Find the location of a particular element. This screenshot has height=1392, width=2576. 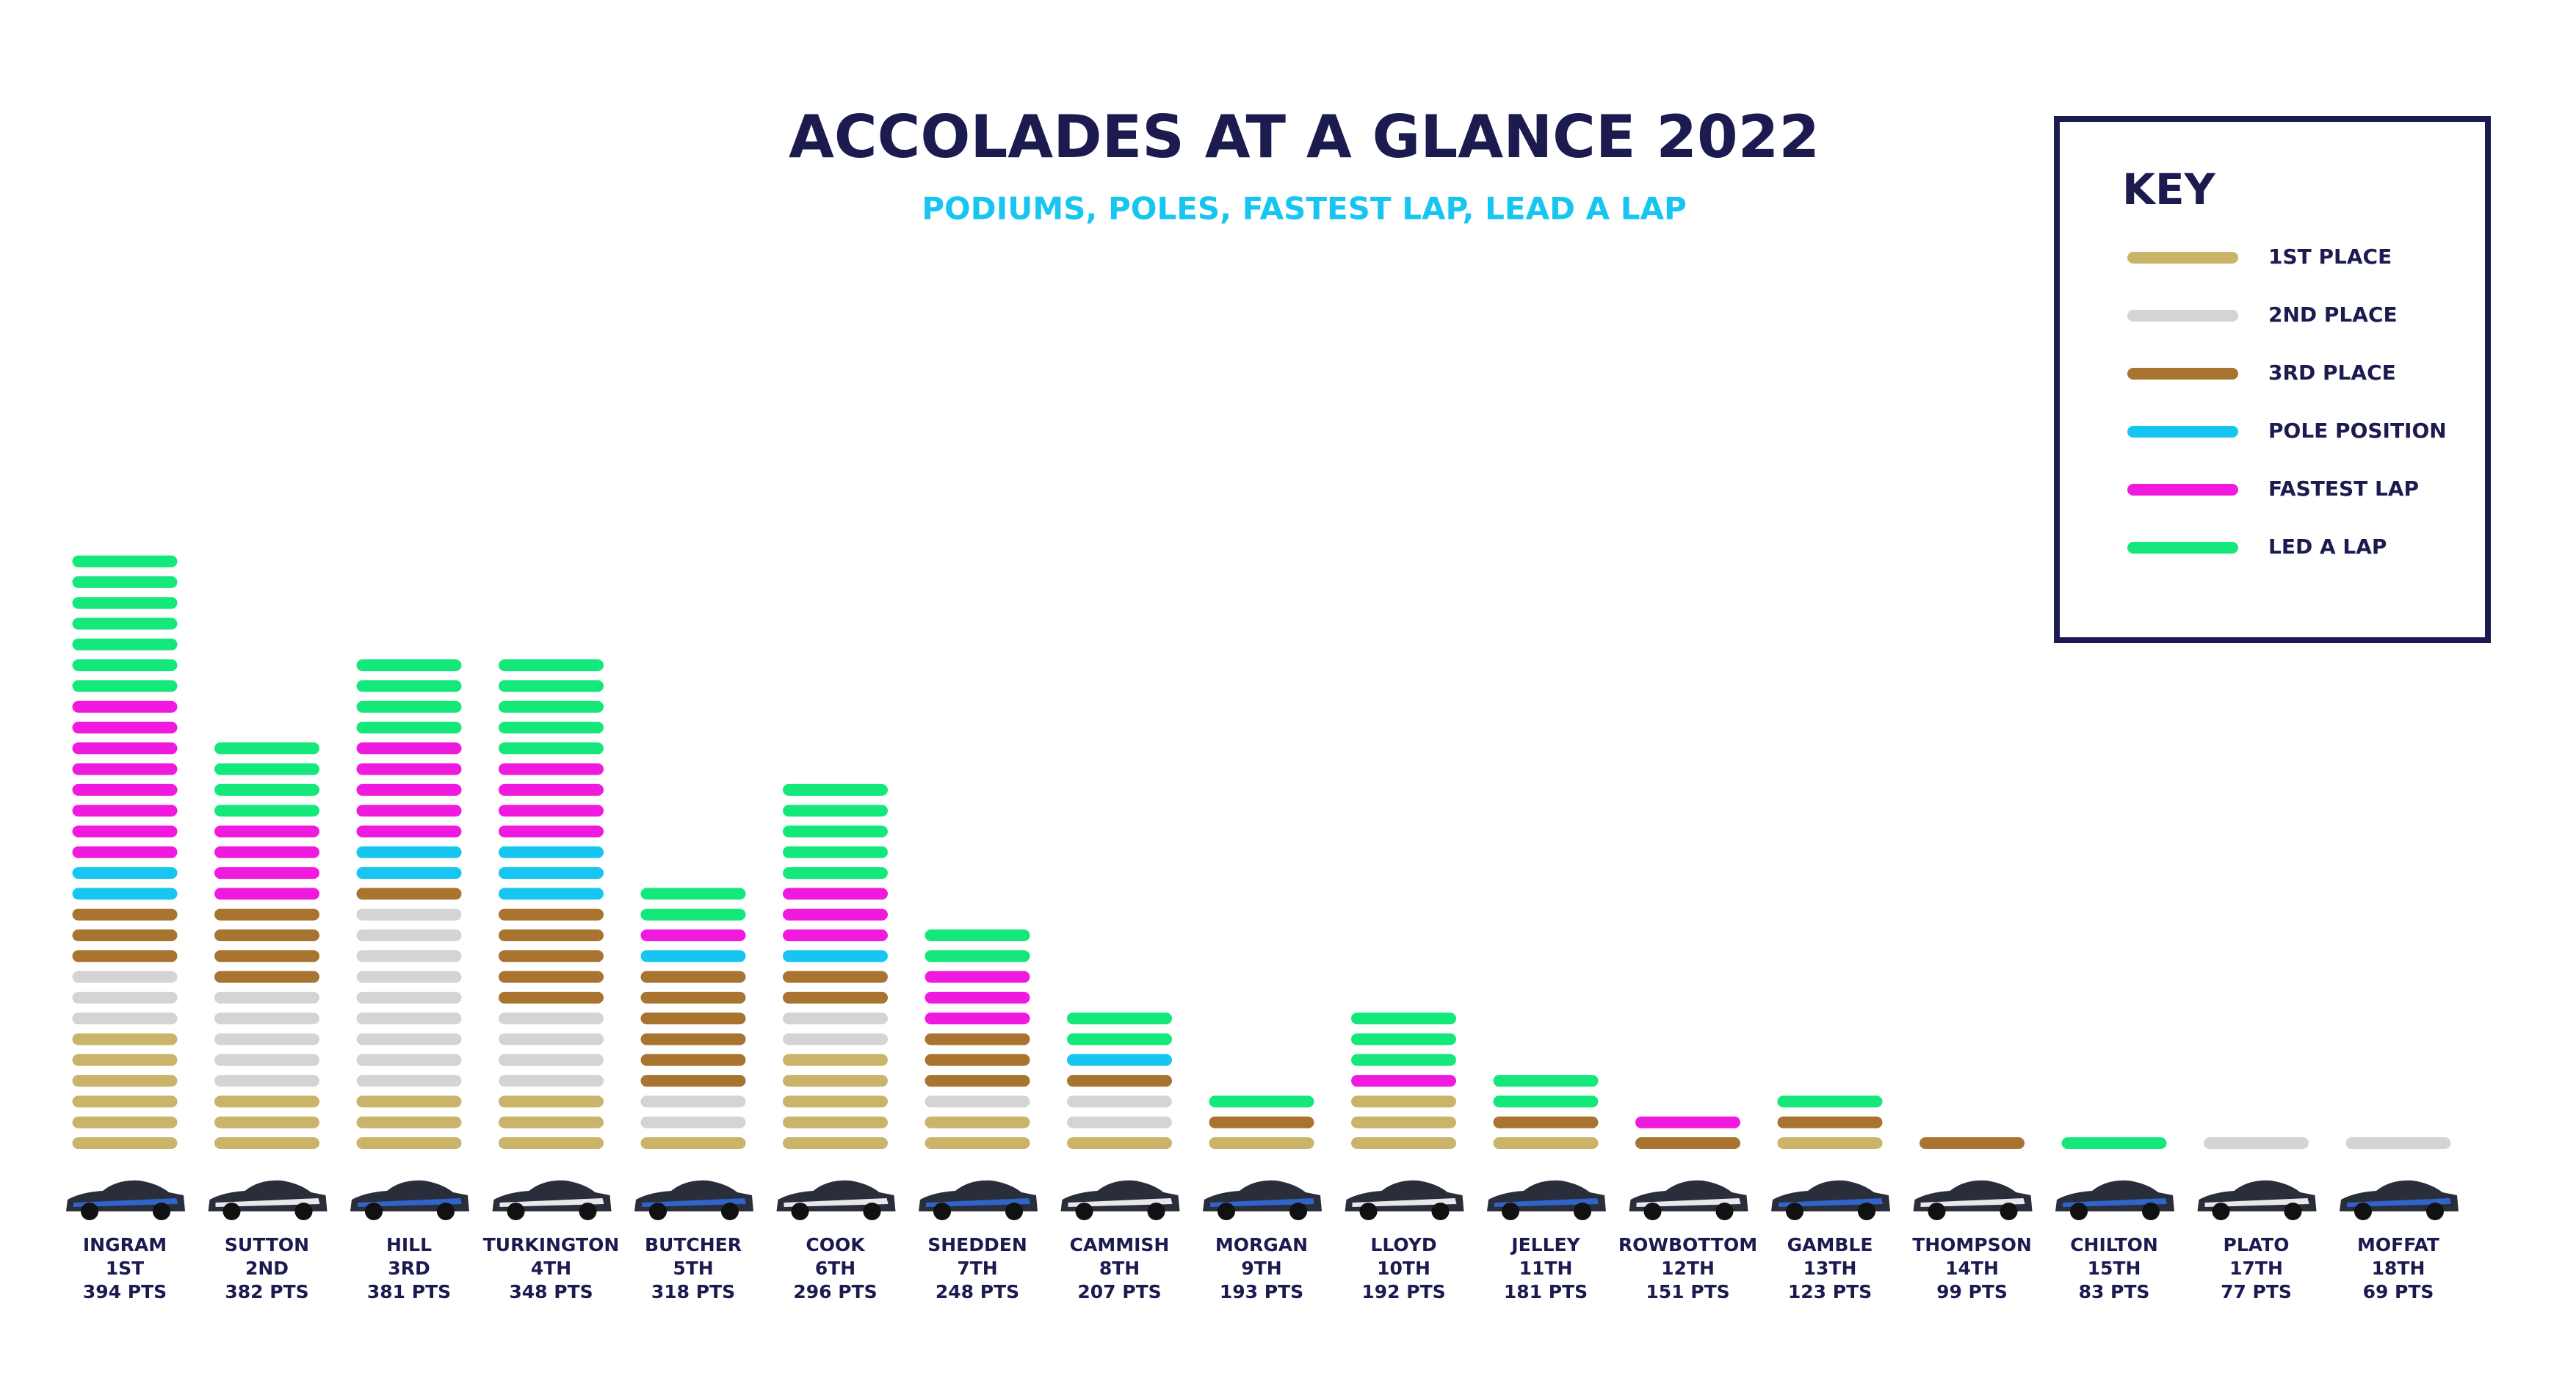

points-label: 77 PTS is located at coordinates (2256, 1291).